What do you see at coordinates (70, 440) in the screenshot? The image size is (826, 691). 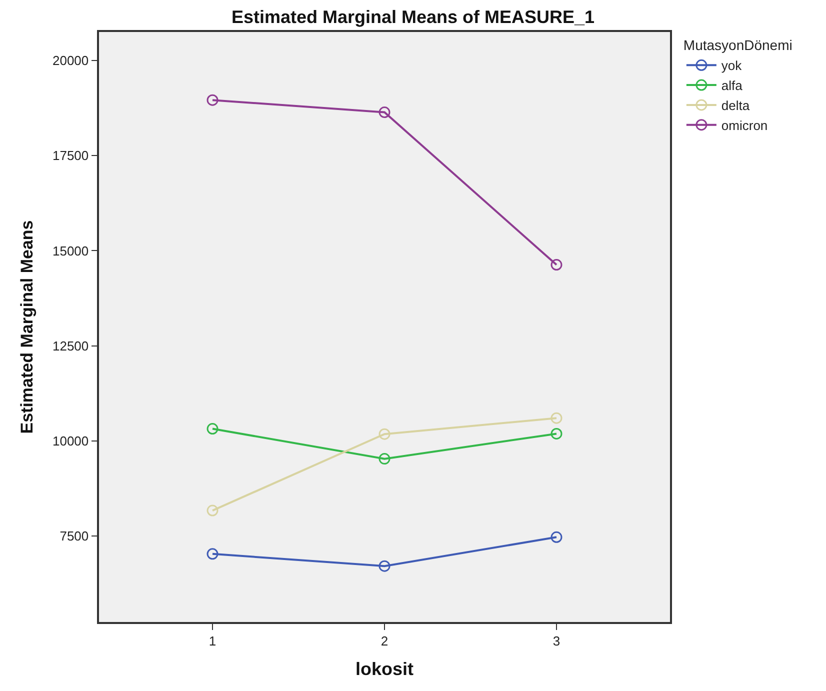 I see `y-tick-label: 10000` at bounding box center [70, 440].